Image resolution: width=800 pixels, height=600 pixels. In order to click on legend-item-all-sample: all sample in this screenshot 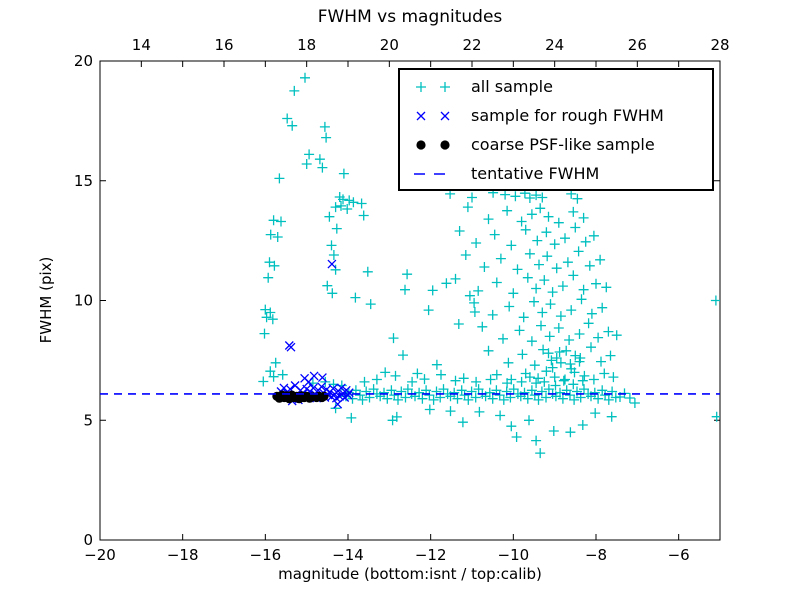, I will do `click(556, 86)`.